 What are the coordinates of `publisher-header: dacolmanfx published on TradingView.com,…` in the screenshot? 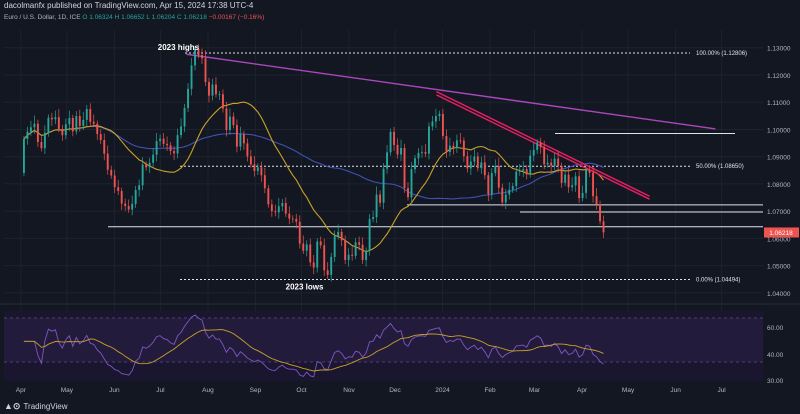 It's located at (129, 5).